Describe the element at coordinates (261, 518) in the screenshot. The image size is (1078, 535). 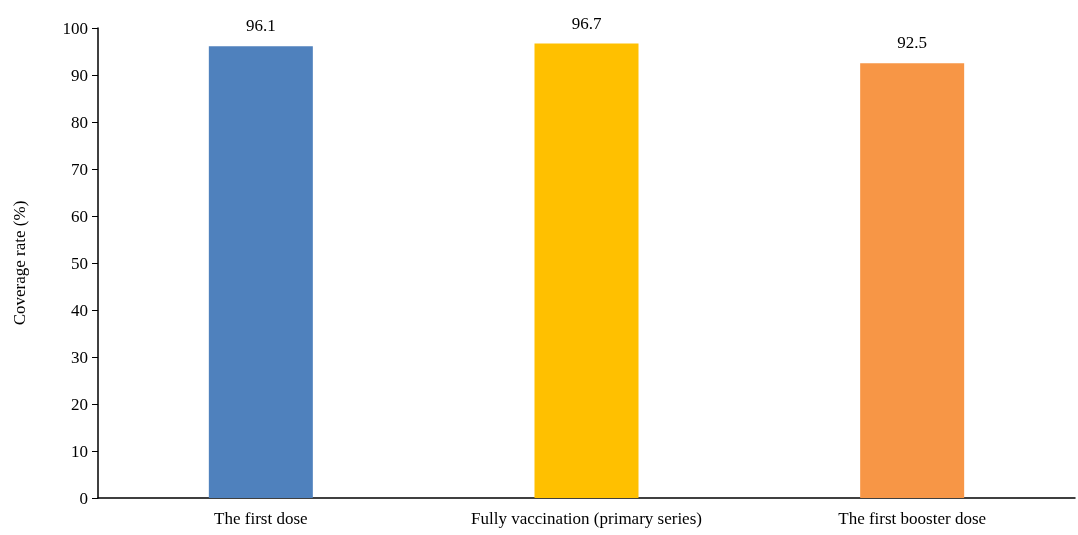
I see `x-tick-label: The first dose` at that location.